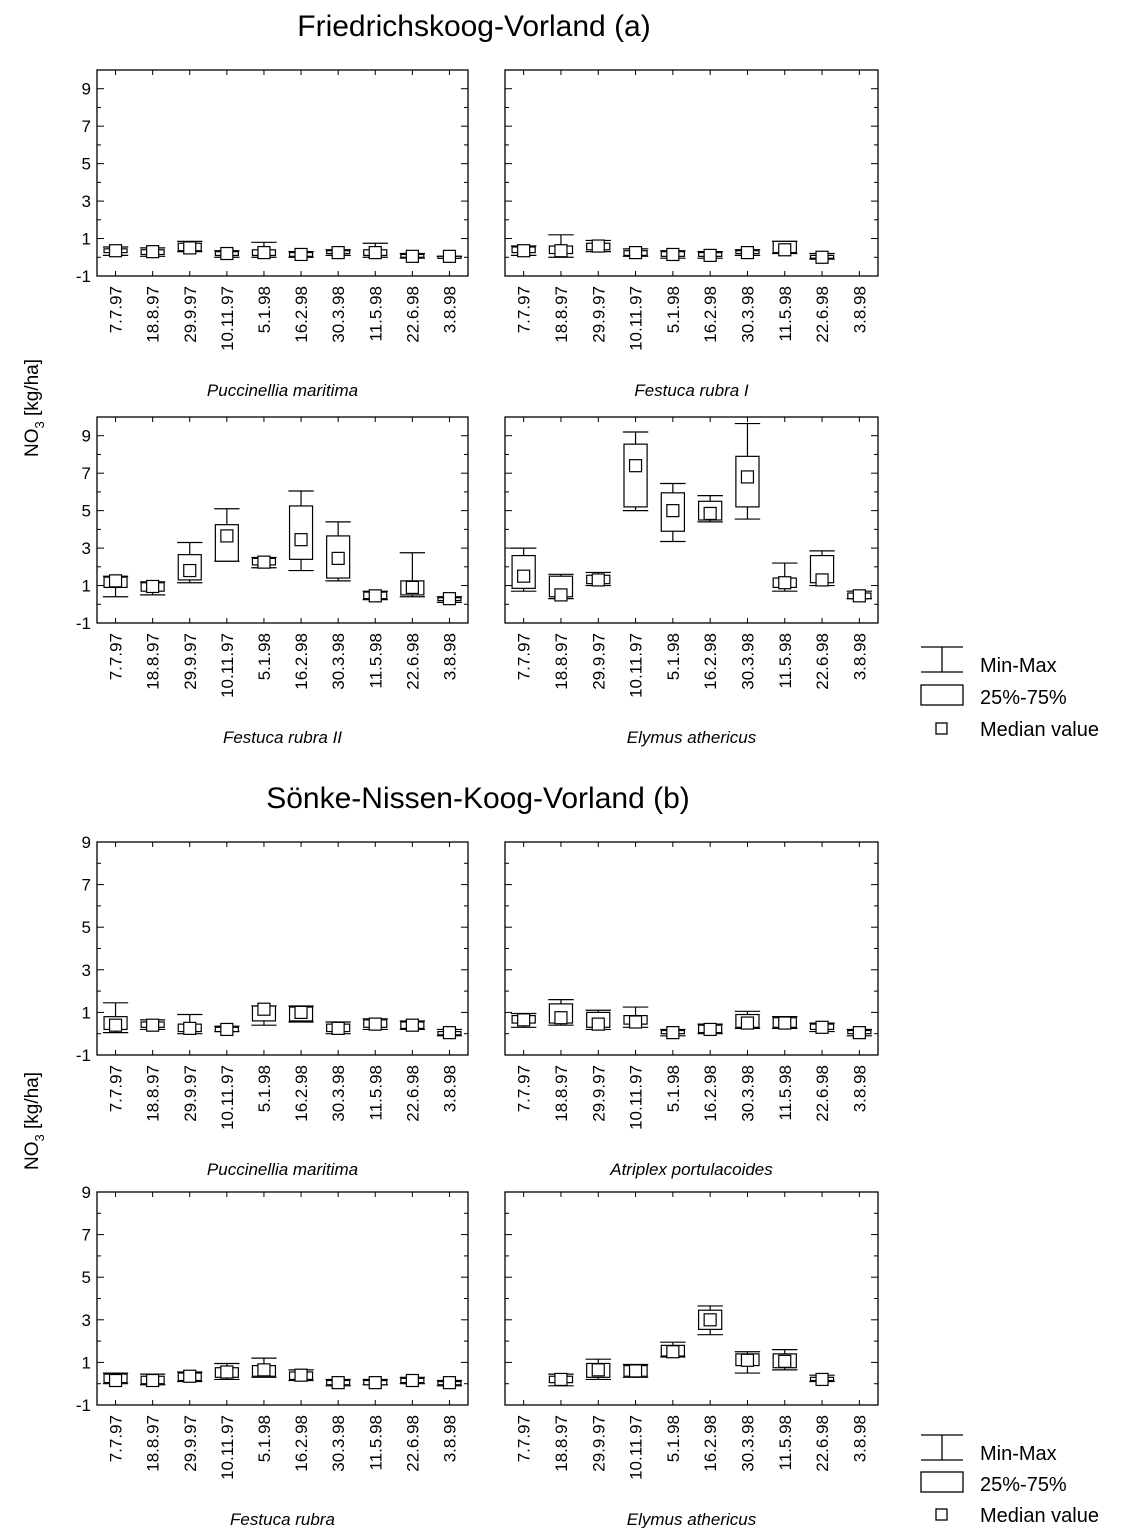 This screenshot has width=1133, height=1528. Describe the element at coordinates (1039, 1516) in the screenshot. I see `legend-median-label: Median value` at that location.